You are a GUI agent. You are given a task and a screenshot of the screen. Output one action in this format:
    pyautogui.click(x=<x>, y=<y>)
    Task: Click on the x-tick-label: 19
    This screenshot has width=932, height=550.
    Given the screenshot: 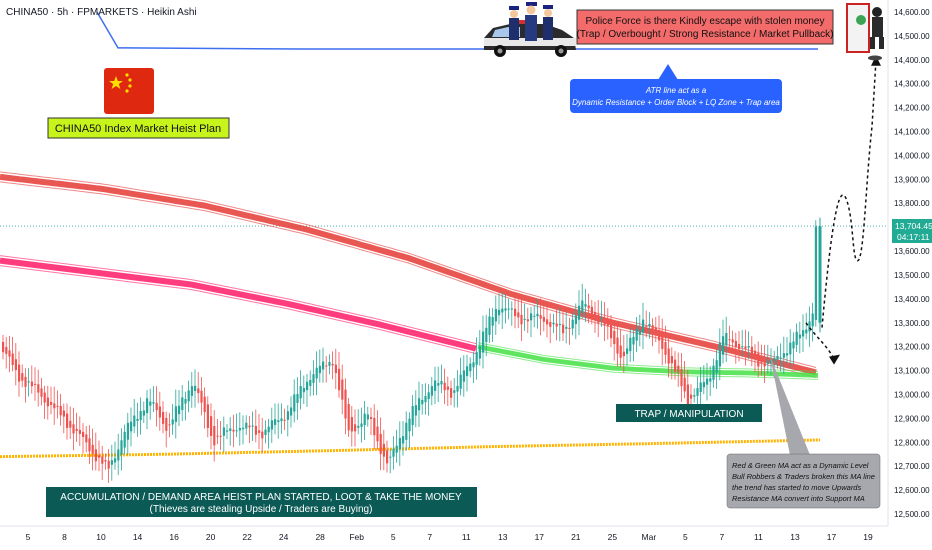 What is the action you would take?
    pyautogui.click(x=868, y=537)
    